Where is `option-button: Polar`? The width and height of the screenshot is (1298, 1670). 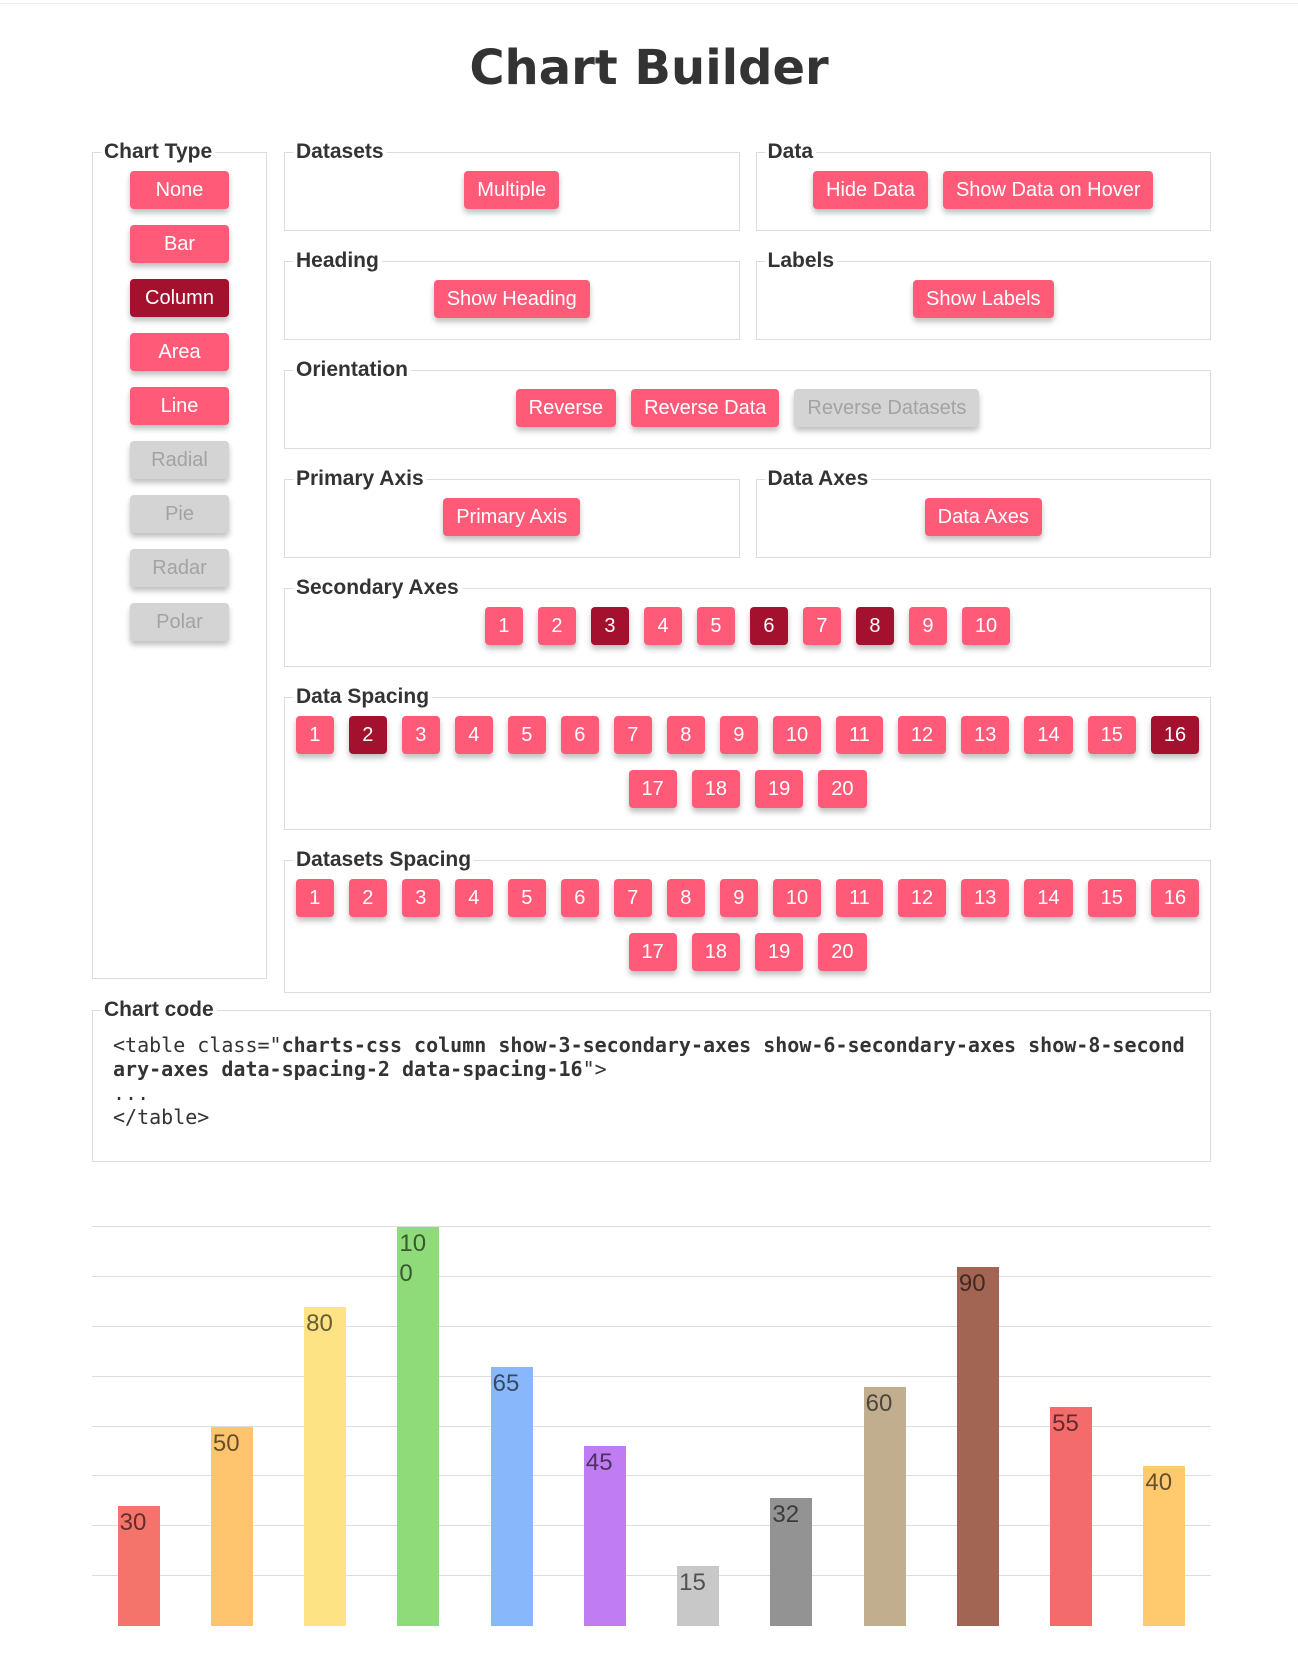
option-button: Polar is located at coordinates (179, 622).